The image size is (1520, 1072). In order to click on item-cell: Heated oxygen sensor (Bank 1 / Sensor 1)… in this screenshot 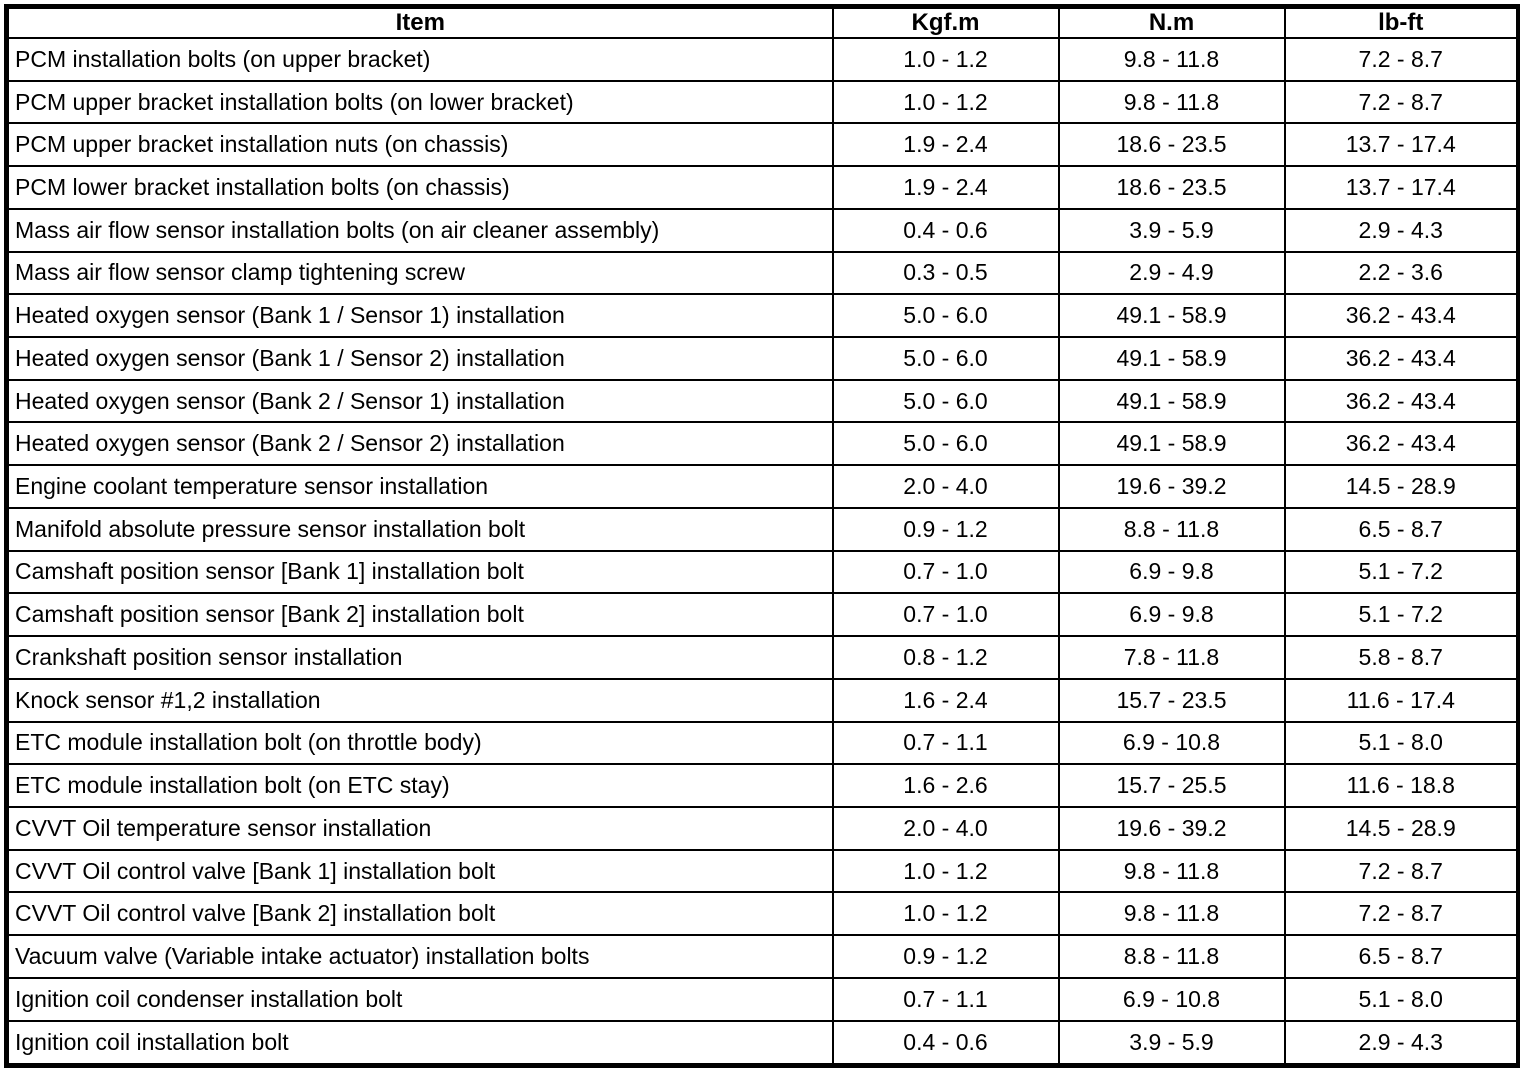, I will do `click(419, 316)`.